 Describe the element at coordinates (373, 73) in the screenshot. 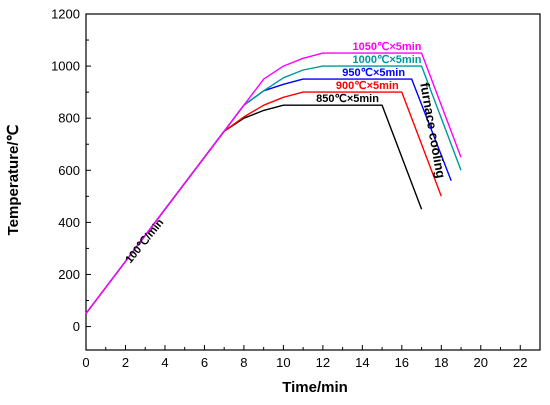

I see `series-label-2: 950℃×5min` at that location.